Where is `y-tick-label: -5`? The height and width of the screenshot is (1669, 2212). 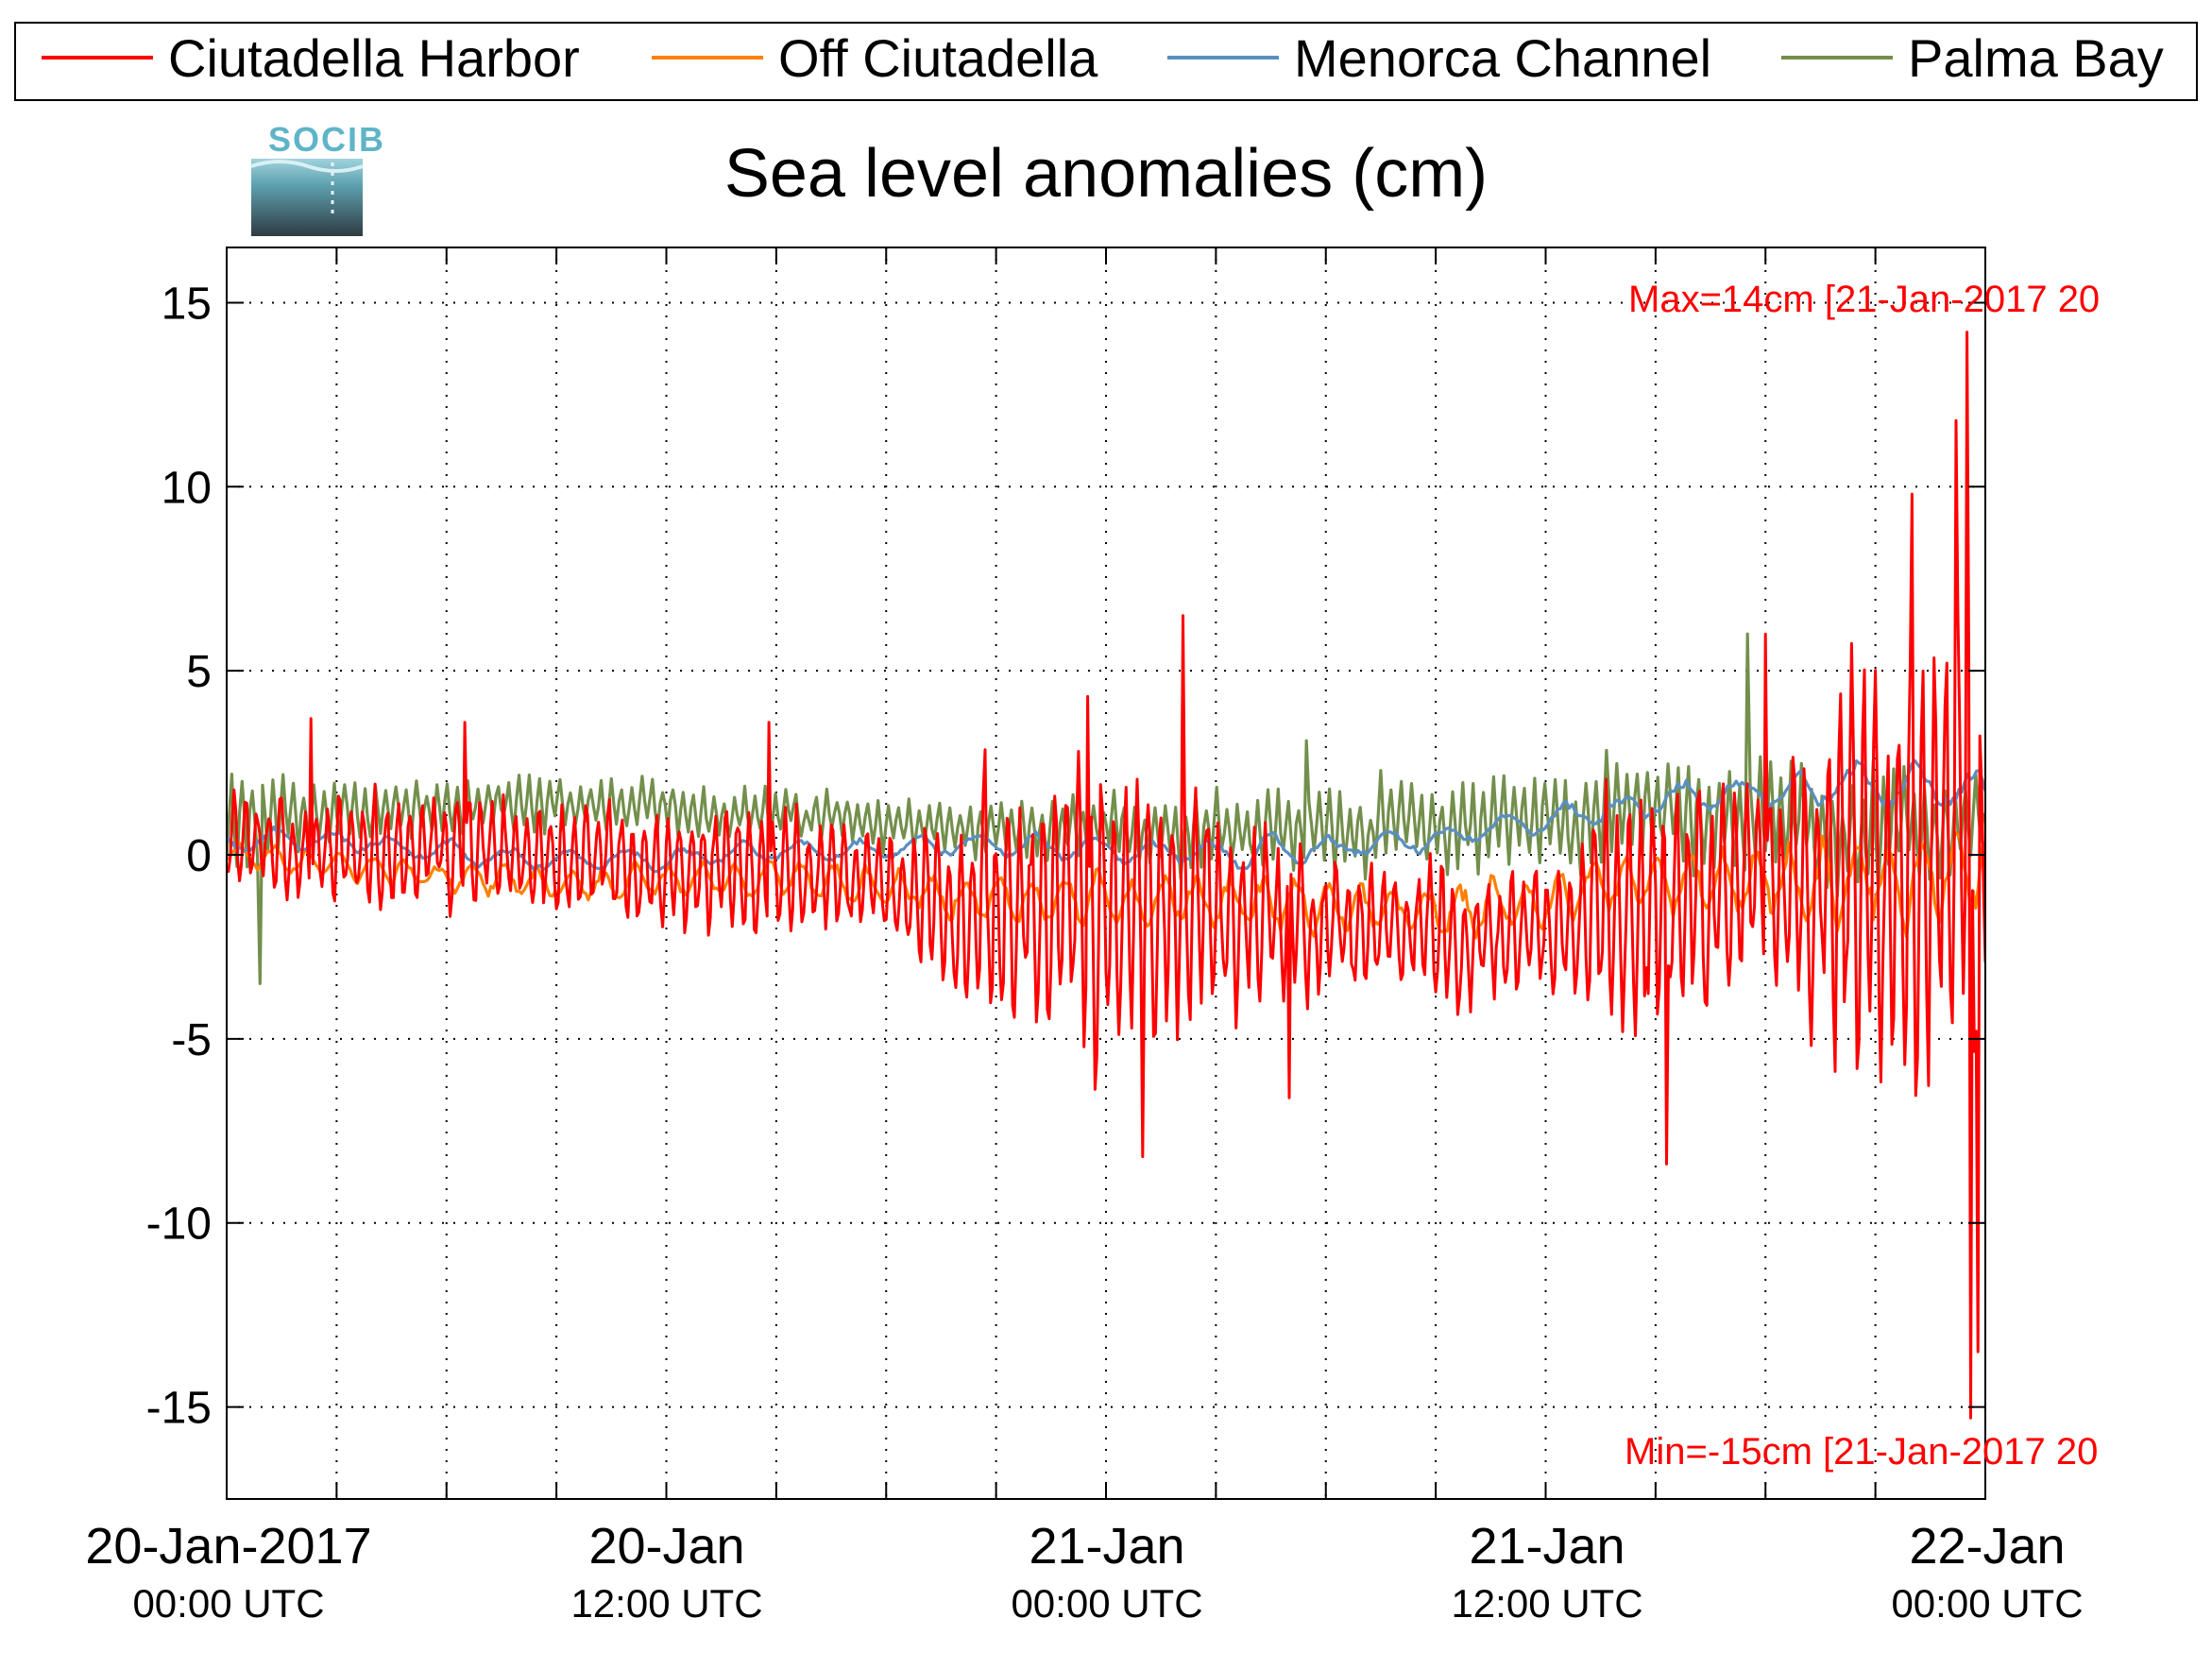 y-tick-label: -5 is located at coordinates (191, 1040).